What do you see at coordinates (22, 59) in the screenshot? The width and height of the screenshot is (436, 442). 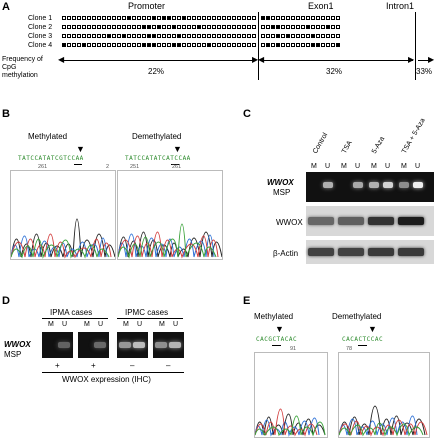 I see `frequency-label-line-1: Frequency of` at bounding box center [22, 59].